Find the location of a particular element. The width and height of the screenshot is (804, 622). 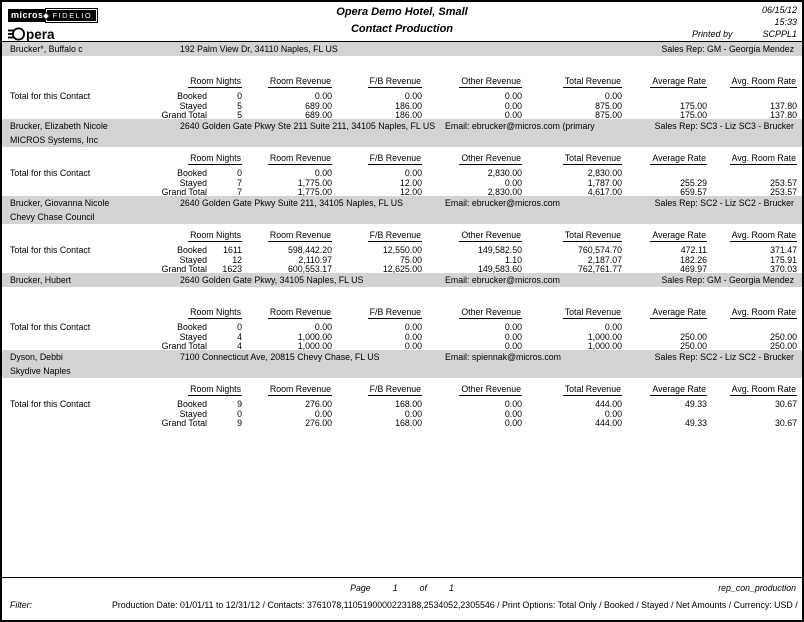

report-title: Contact Production is located at coordinates (402, 29).